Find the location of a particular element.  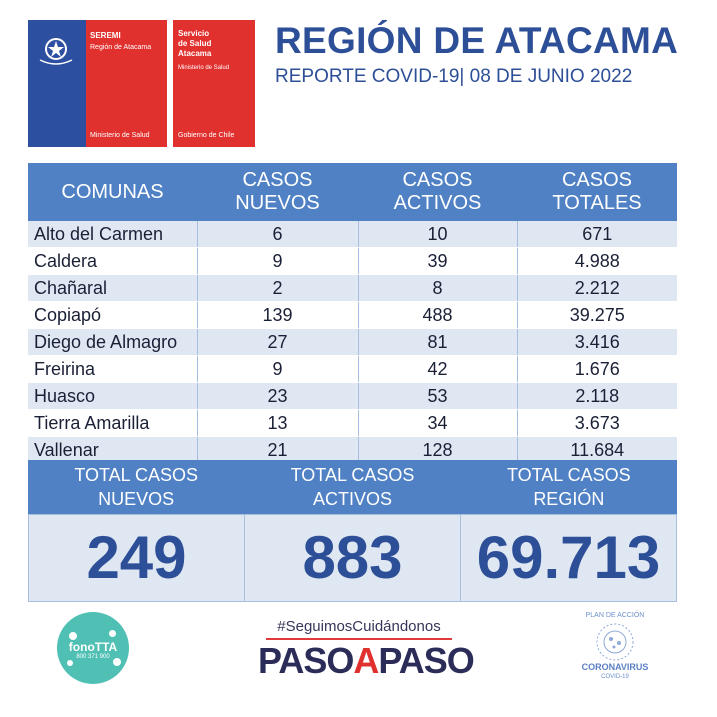

virus-icon is located at coordinates (615, 642).